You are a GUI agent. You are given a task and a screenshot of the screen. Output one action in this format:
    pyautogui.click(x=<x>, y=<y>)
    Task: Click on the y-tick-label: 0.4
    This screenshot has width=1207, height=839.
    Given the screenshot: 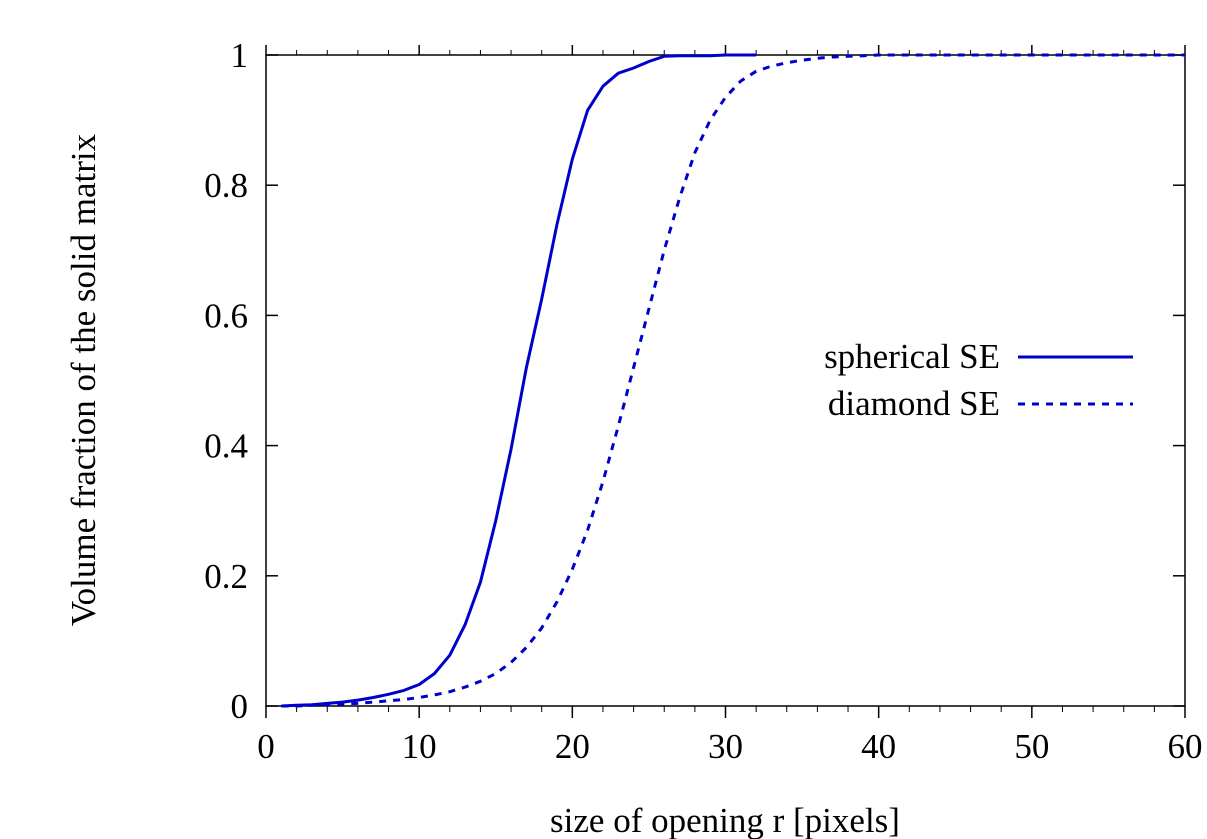 What is the action you would take?
    pyautogui.click(x=226, y=446)
    